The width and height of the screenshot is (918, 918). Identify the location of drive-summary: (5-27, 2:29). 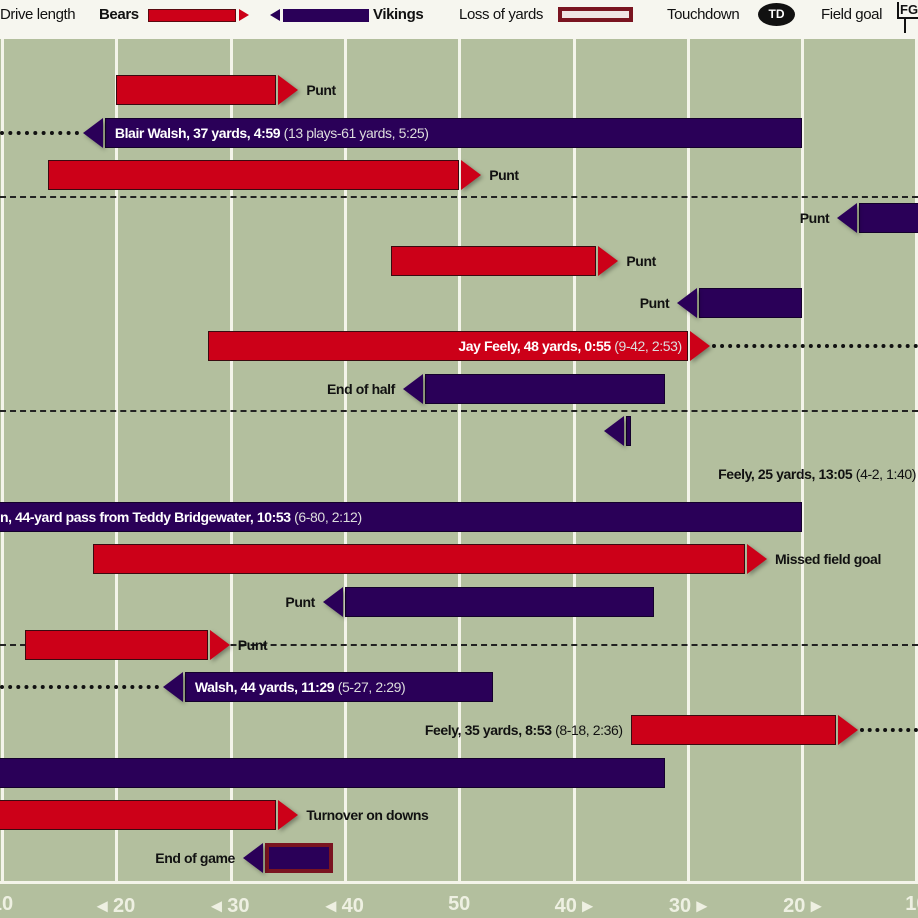
(370, 687).